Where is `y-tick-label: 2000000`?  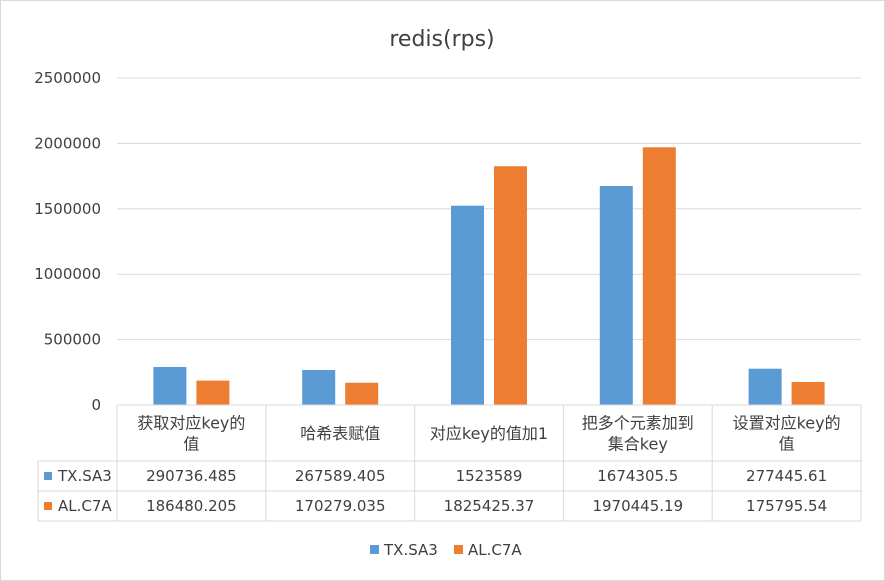 y-tick-label: 2000000 is located at coordinates (67, 143).